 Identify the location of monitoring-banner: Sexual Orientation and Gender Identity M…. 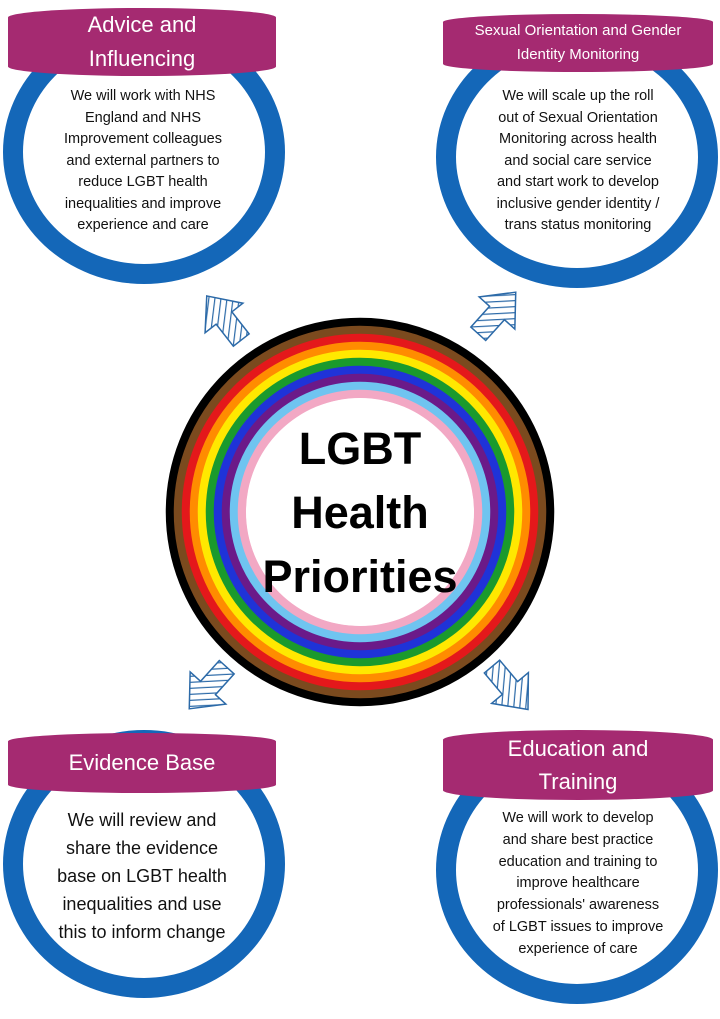
(578, 43).